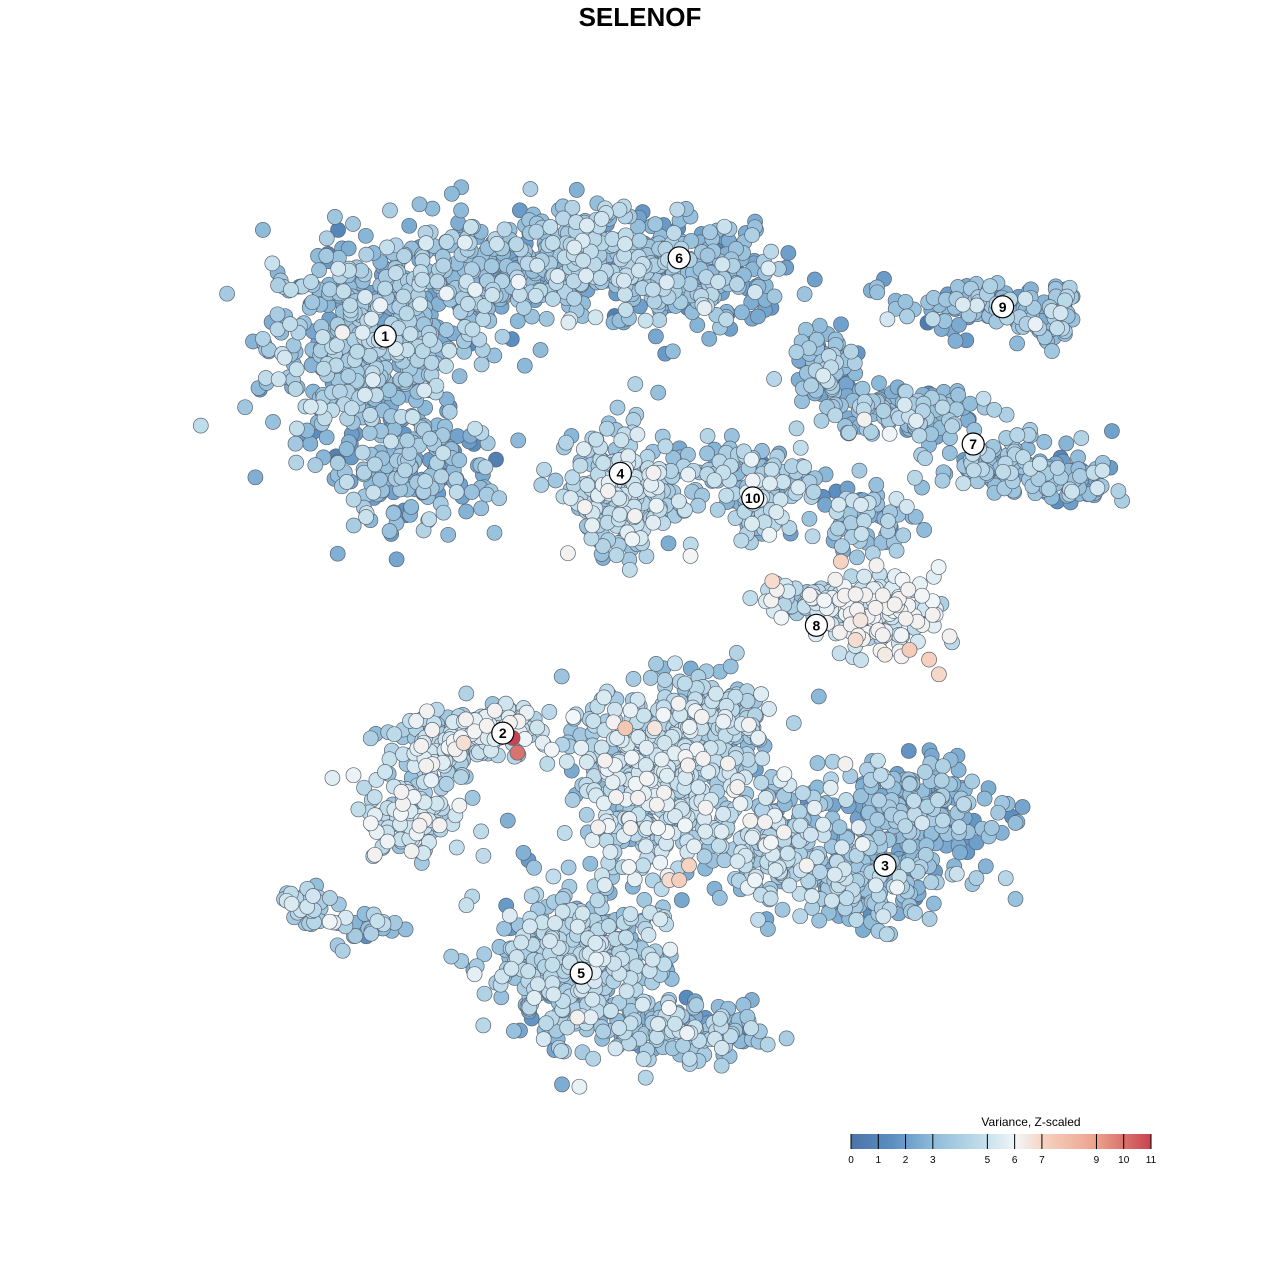  Describe the element at coordinates (640, 17) in the screenshot. I see `chart-title: SELENOF` at that location.